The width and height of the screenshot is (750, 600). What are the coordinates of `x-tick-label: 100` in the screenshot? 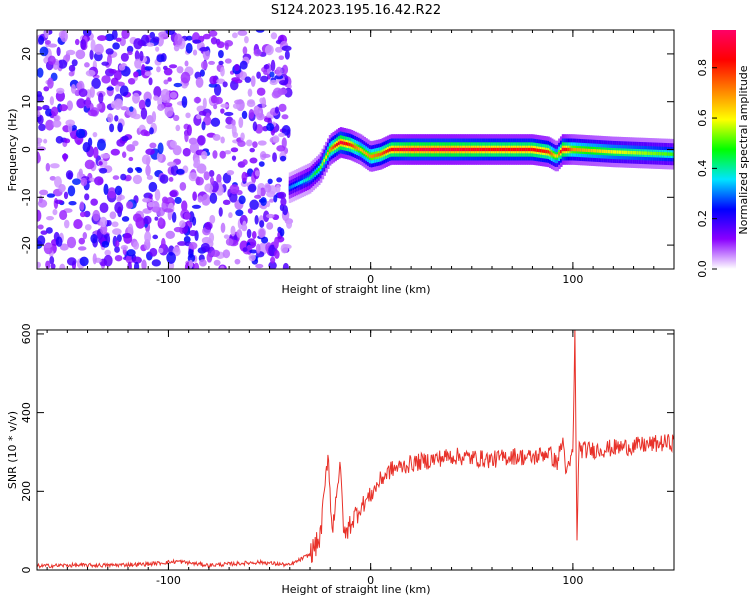 It's located at (572, 279).